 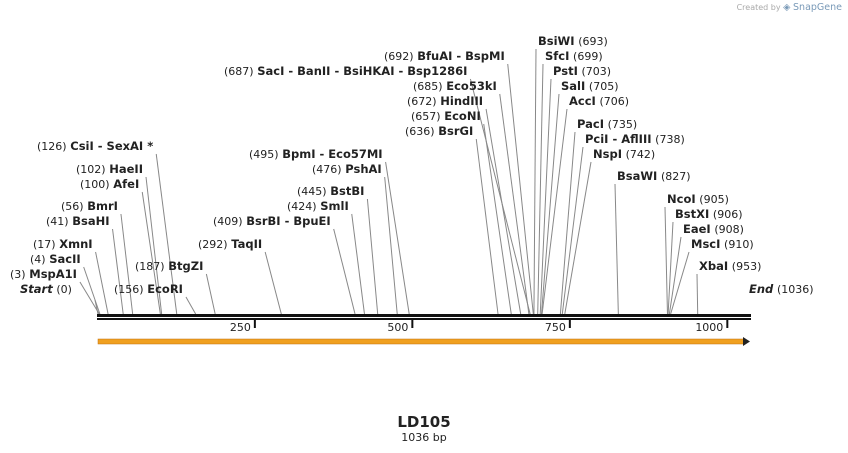 I want to click on site-label-3: (17) XmnI, so click(x=63, y=244).